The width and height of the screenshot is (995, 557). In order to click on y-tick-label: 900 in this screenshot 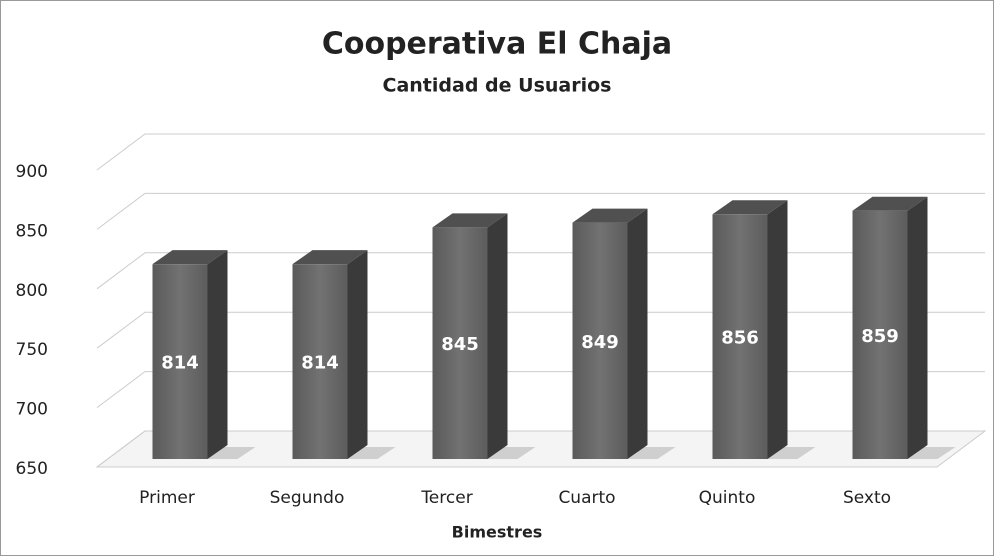, I will do `click(32, 172)`.